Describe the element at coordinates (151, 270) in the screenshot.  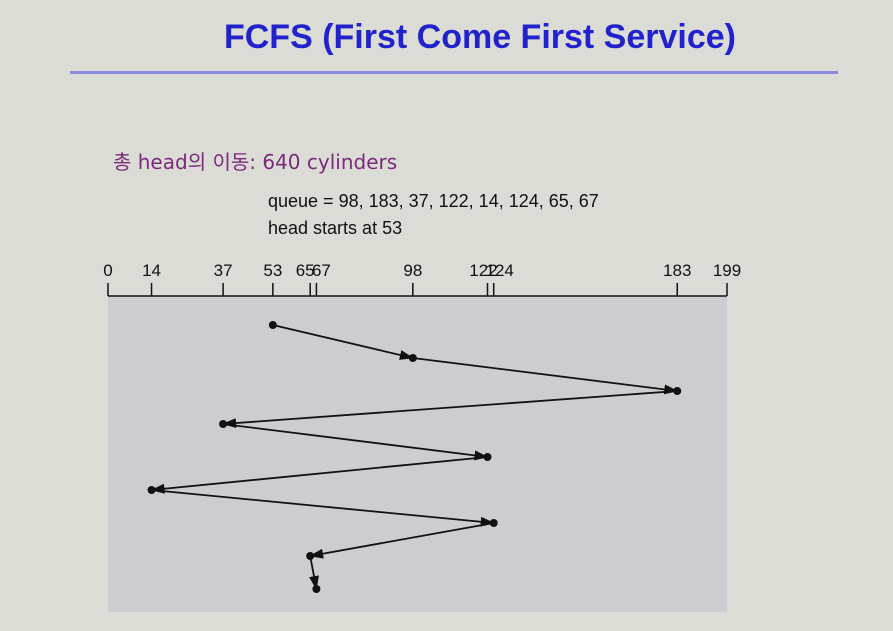
I see `axis-tick-label: 14` at that location.